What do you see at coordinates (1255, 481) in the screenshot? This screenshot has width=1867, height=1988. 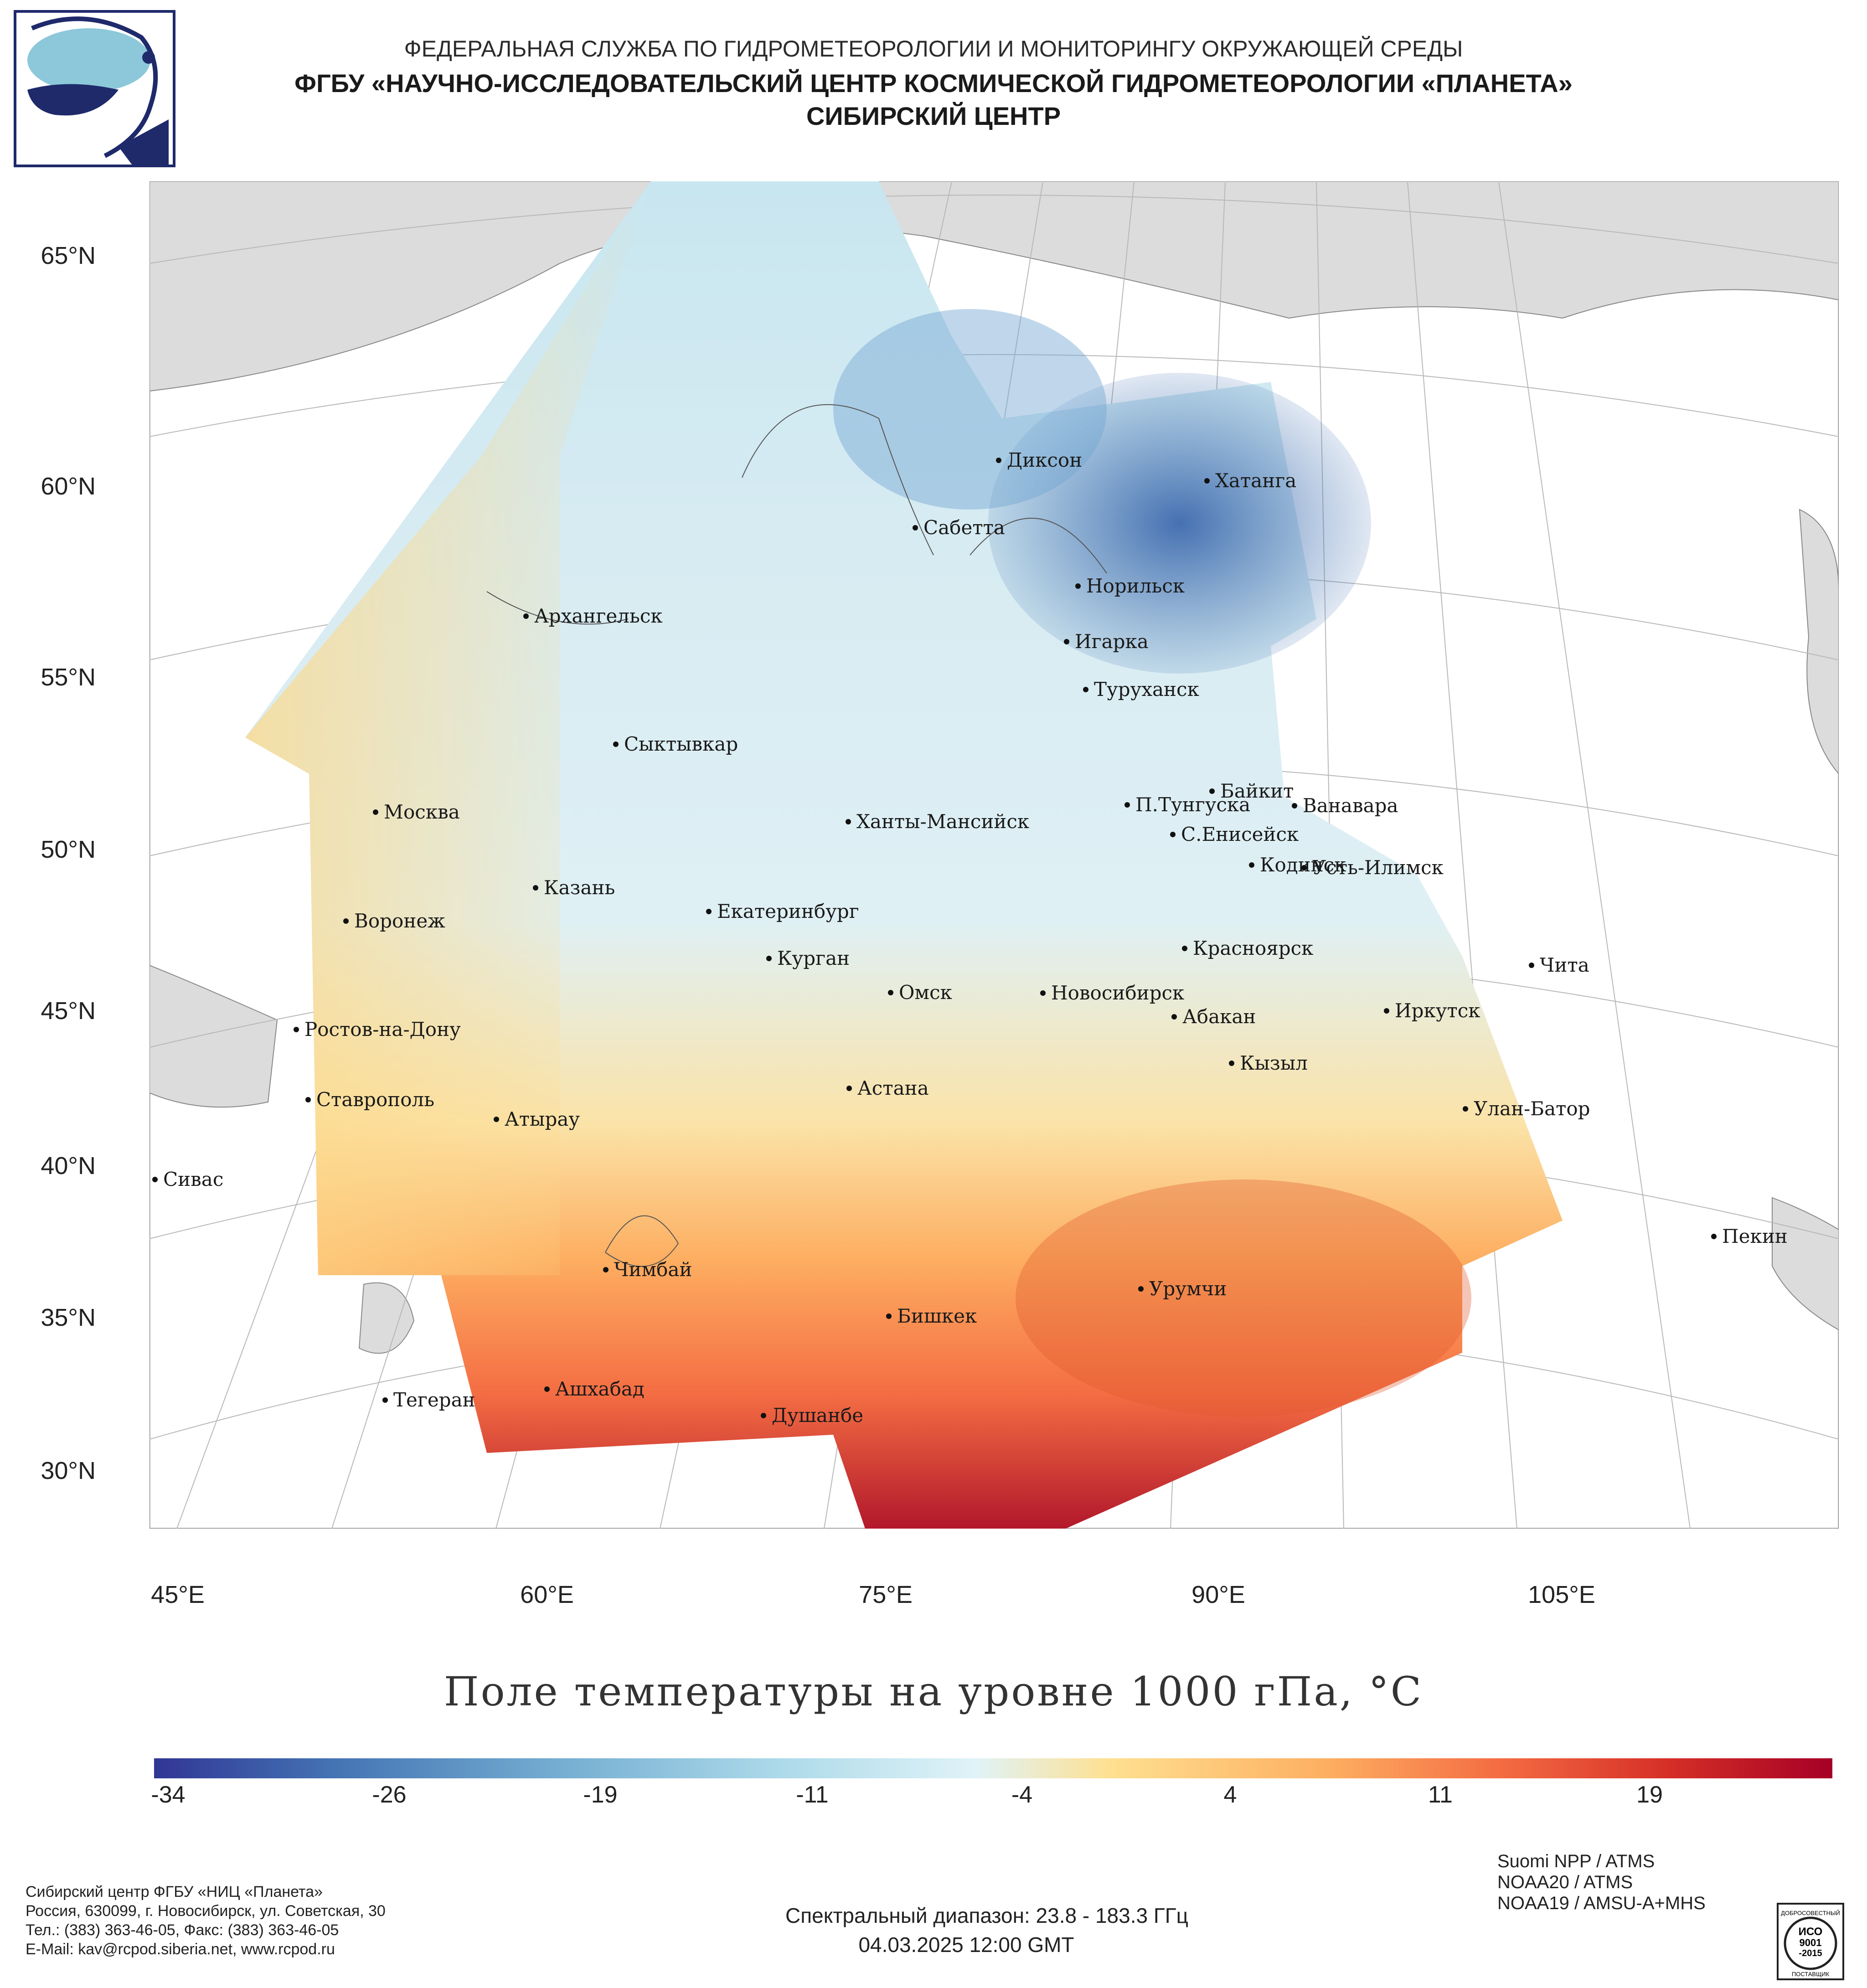 I see `city-label: Хатанга` at bounding box center [1255, 481].